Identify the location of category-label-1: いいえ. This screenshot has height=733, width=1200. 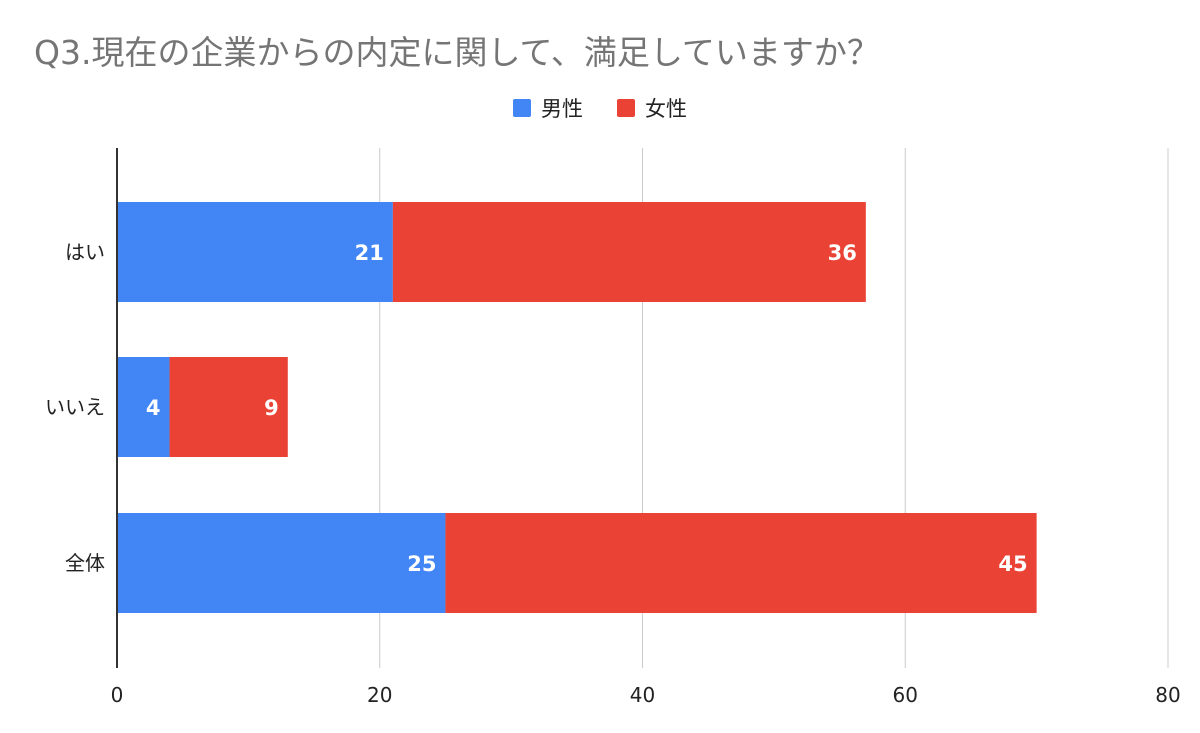
(75, 407).